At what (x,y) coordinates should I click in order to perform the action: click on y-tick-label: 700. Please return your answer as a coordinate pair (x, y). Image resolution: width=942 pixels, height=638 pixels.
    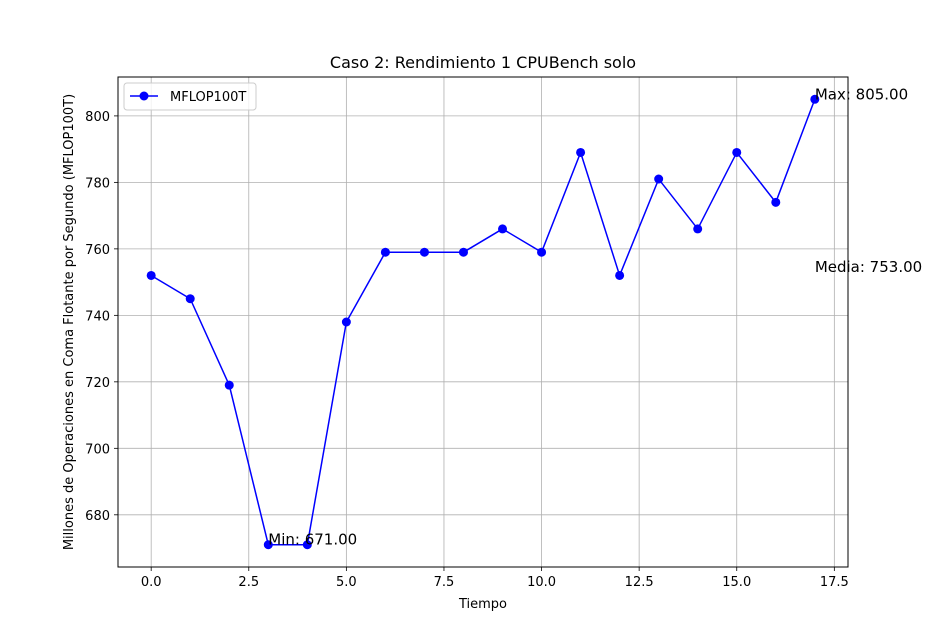
    Looking at the image, I should click on (97, 449).